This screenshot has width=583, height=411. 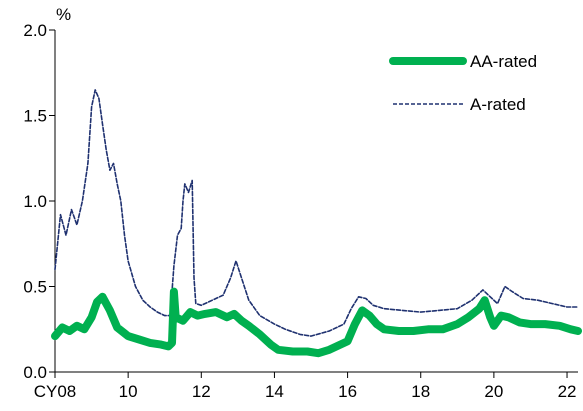 What do you see at coordinates (306, 386) in the screenshot?
I see `x-axis: CY08 10 12 14 16 18 20 22` at bounding box center [306, 386].